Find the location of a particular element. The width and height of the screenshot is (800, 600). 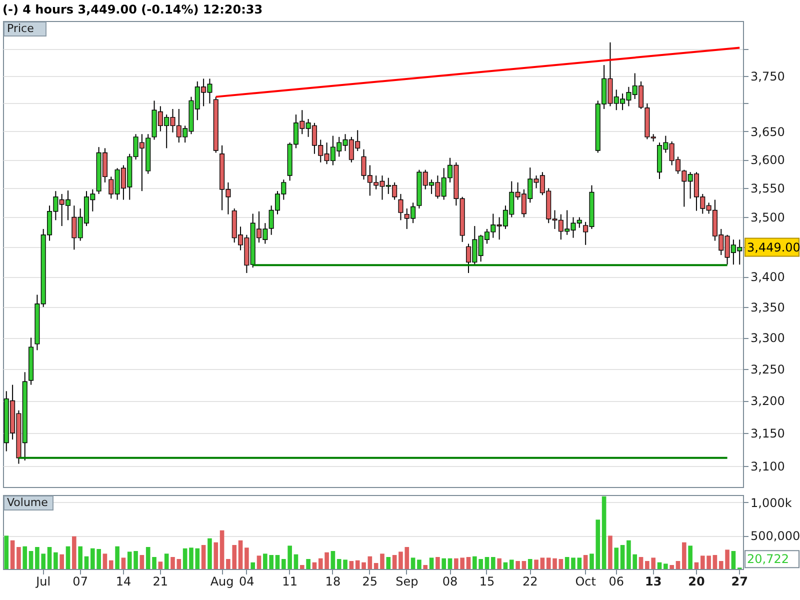

x-tick-label: 08 is located at coordinates (450, 581).